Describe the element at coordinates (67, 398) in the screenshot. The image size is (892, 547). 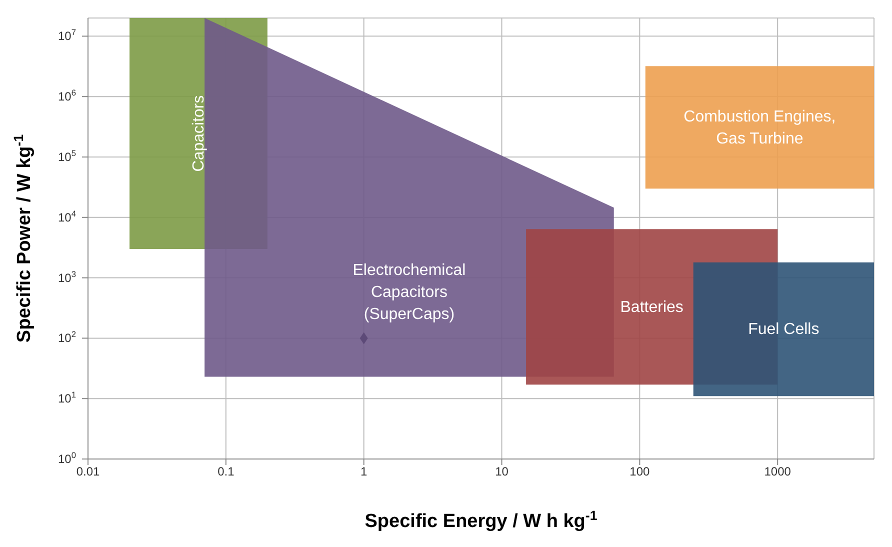
I see `y-tick-label: 10$^{1}$` at that location.